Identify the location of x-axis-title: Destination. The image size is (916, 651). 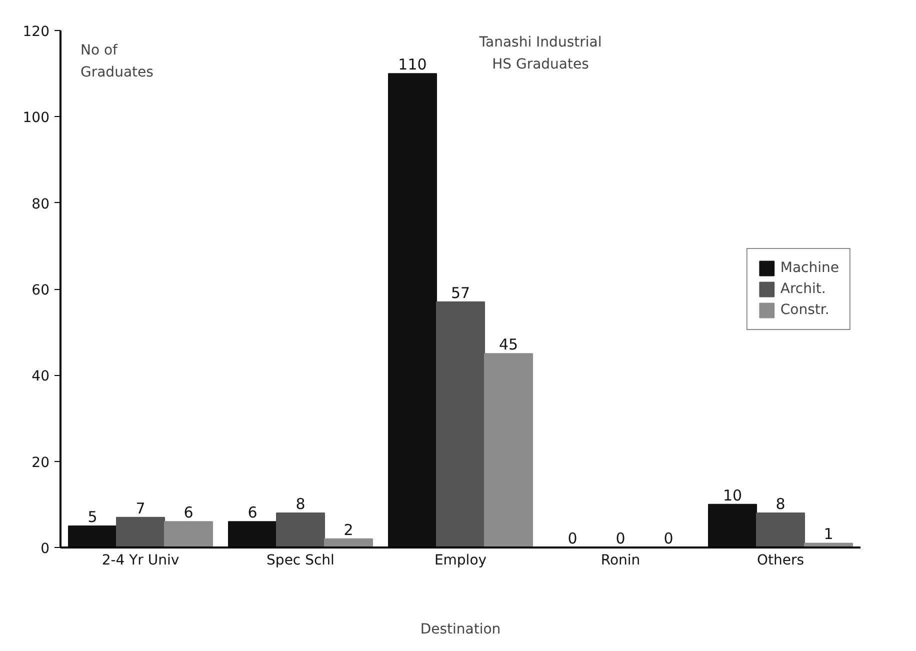
(460, 630).